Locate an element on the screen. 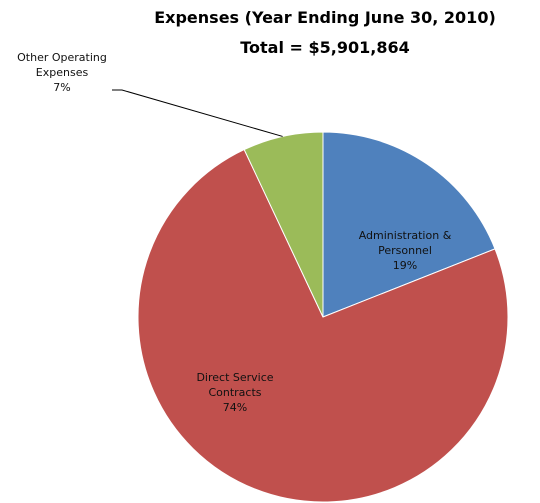 This screenshot has height=503, width=540. slice-name: Direct Service Contracts is located at coordinates (235, 385).